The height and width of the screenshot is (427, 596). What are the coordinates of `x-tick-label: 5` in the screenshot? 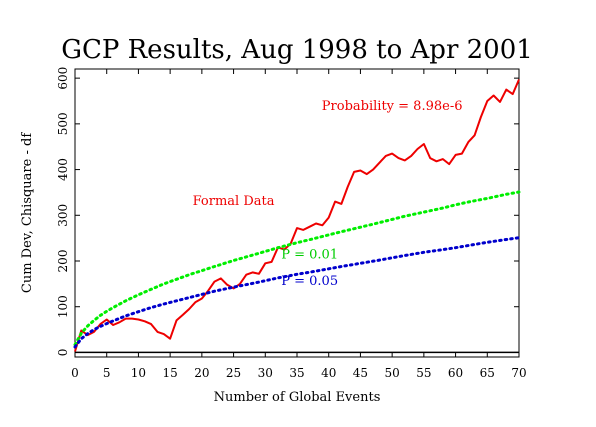 It's located at (107, 373).